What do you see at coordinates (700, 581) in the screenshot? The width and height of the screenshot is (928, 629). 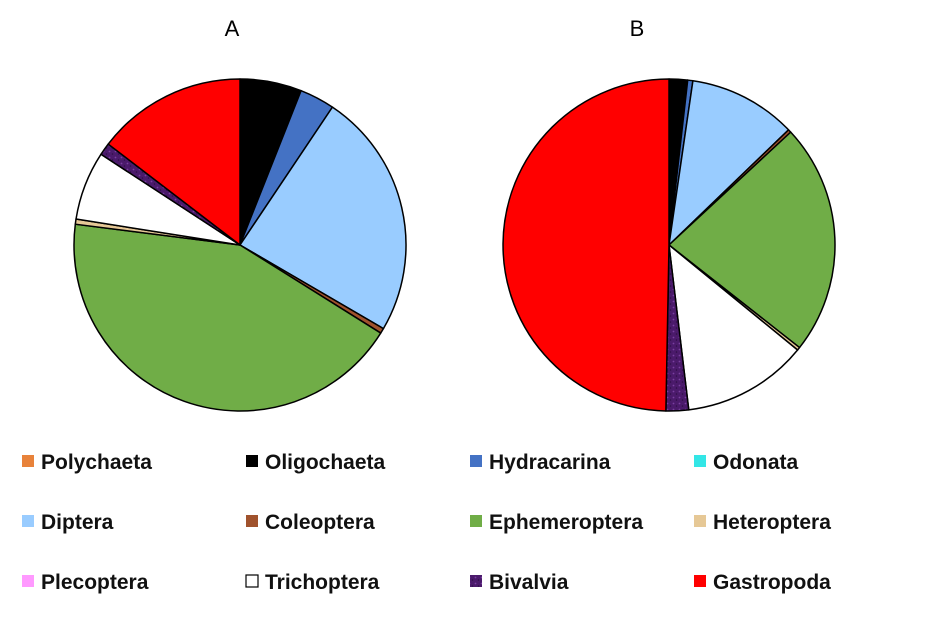 I see `legend-swatch-gastropoda` at bounding box center [700, 581].